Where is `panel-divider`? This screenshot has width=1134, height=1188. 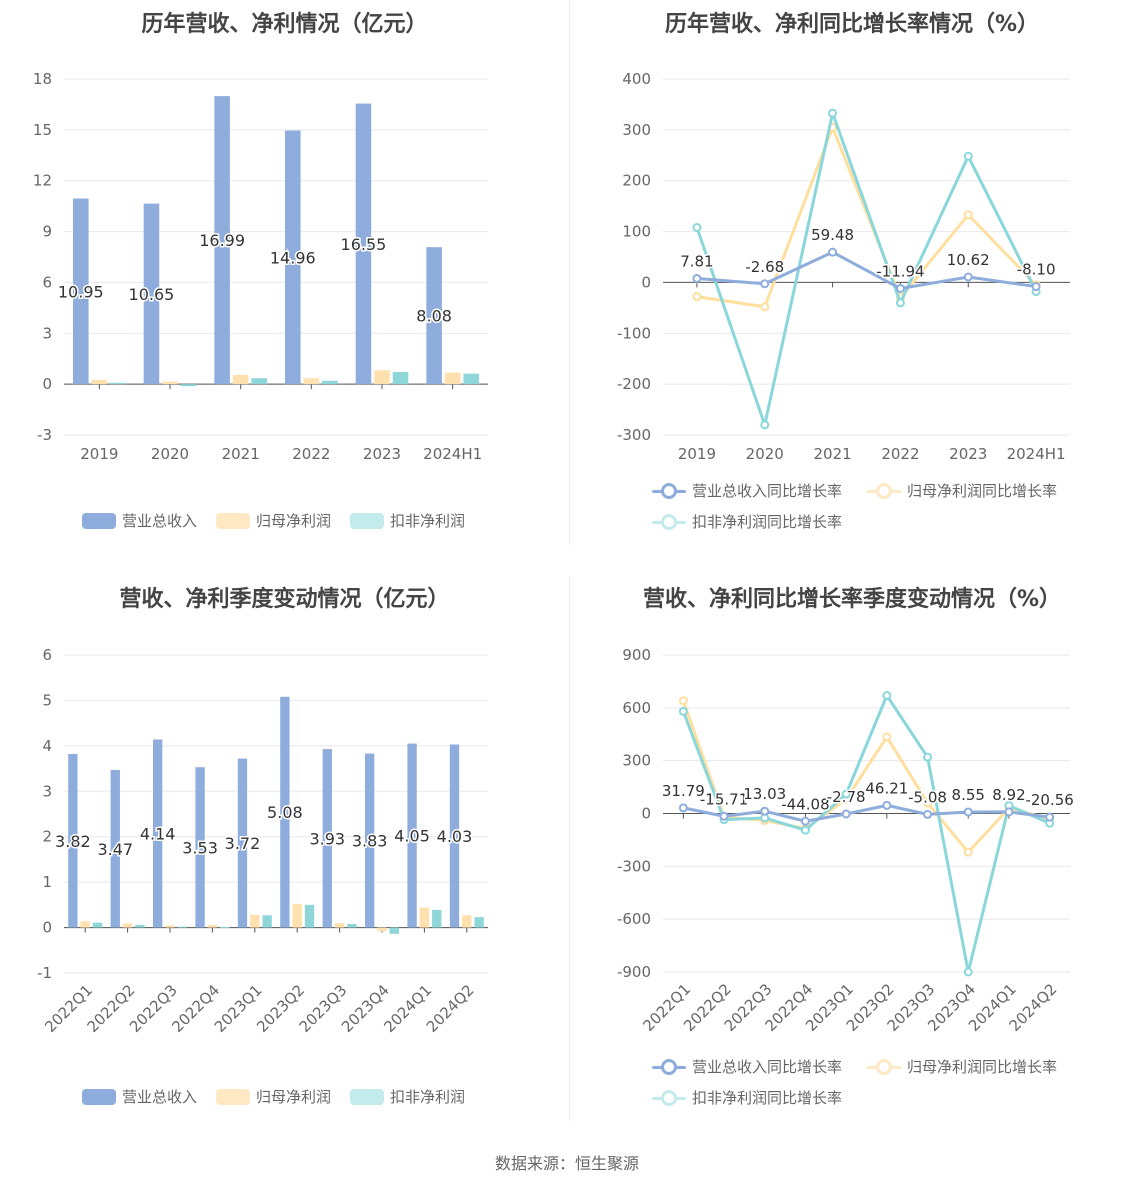
panel-divider is located at coordinates (569, 848).